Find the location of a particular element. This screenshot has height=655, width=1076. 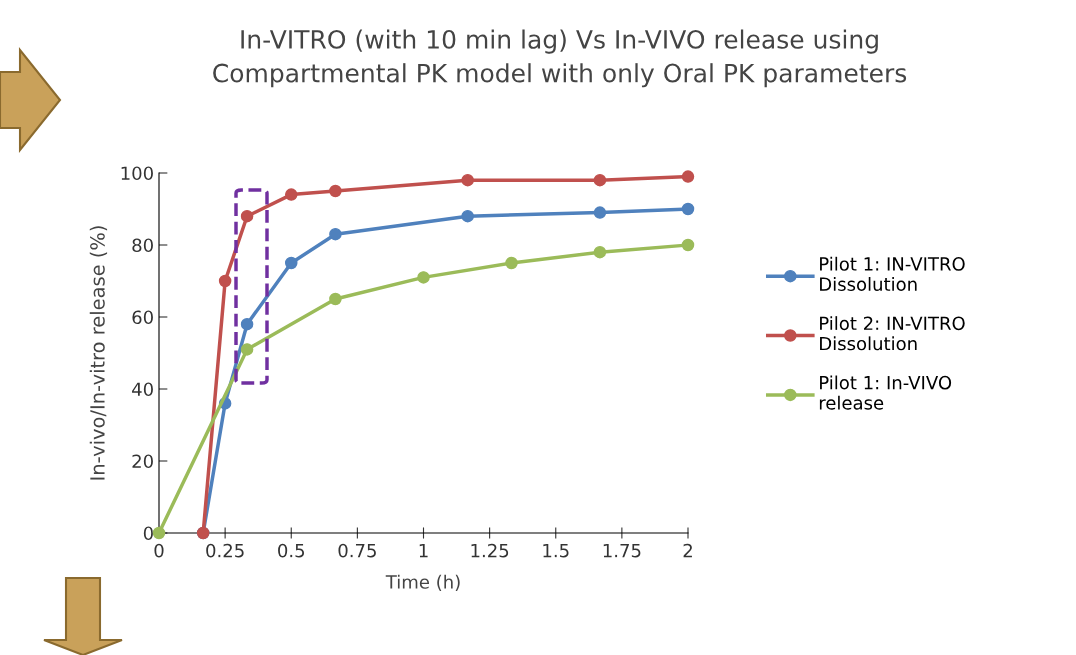

x-tick-label: 1.75 is located at coordinates (622, 550).